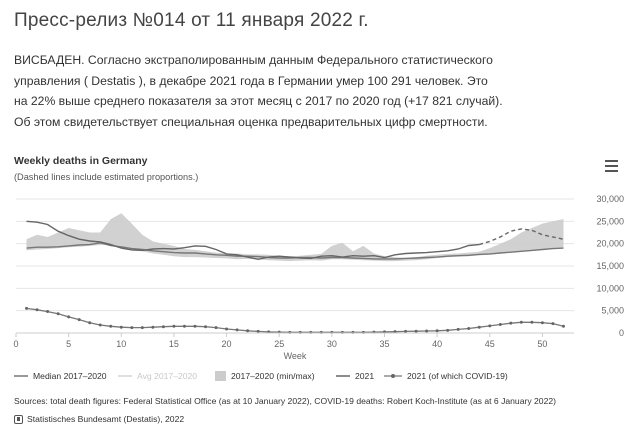  I want to click on x-axis-title: Week, so click(295, 356).